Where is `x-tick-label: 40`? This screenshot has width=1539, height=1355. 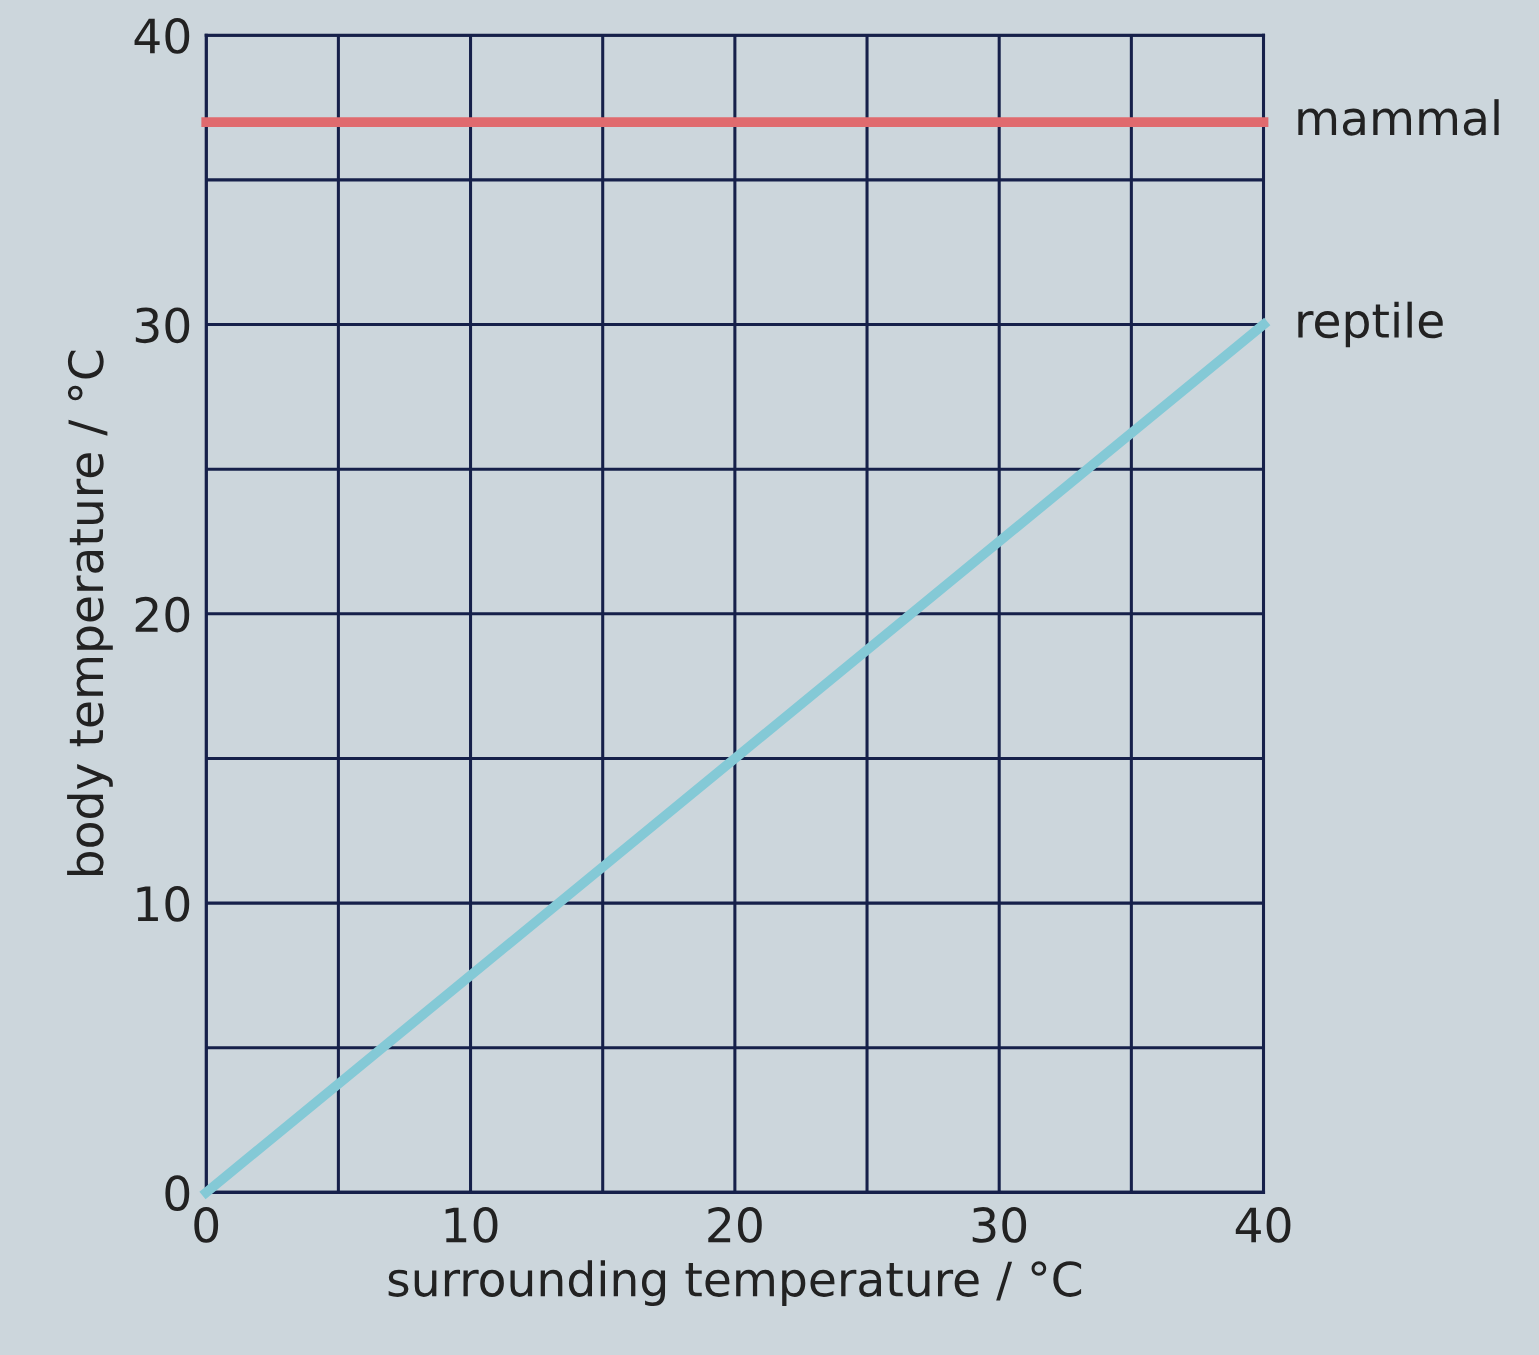 x-tick-label: 40 is located at coordinates (1263, 1225).